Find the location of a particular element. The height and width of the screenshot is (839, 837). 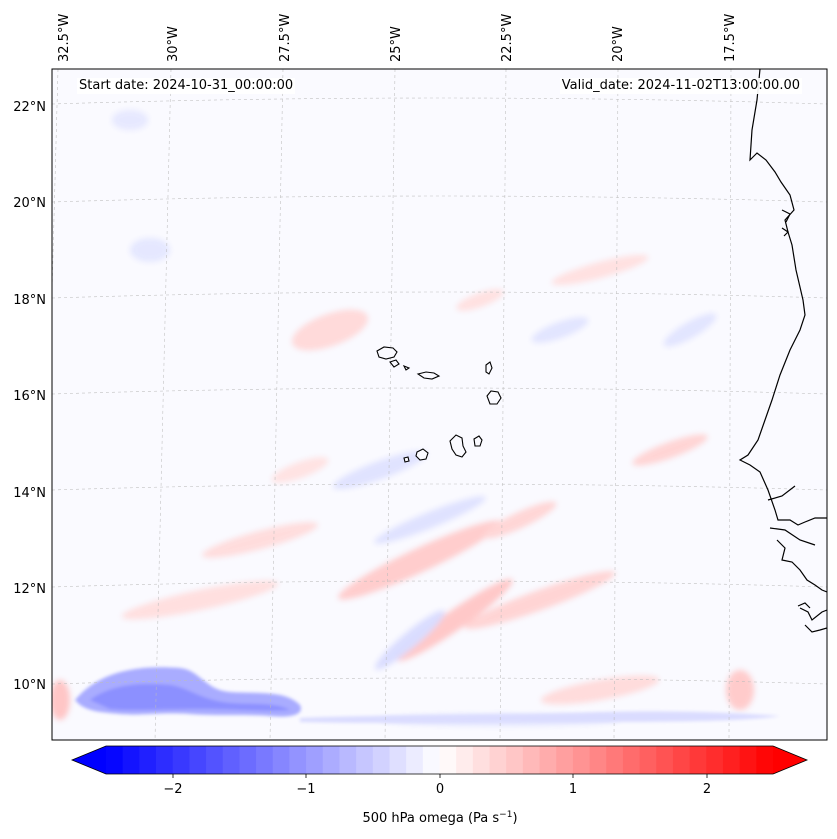

lon-label-30w: 30°W is located at coordinates (173, 44).